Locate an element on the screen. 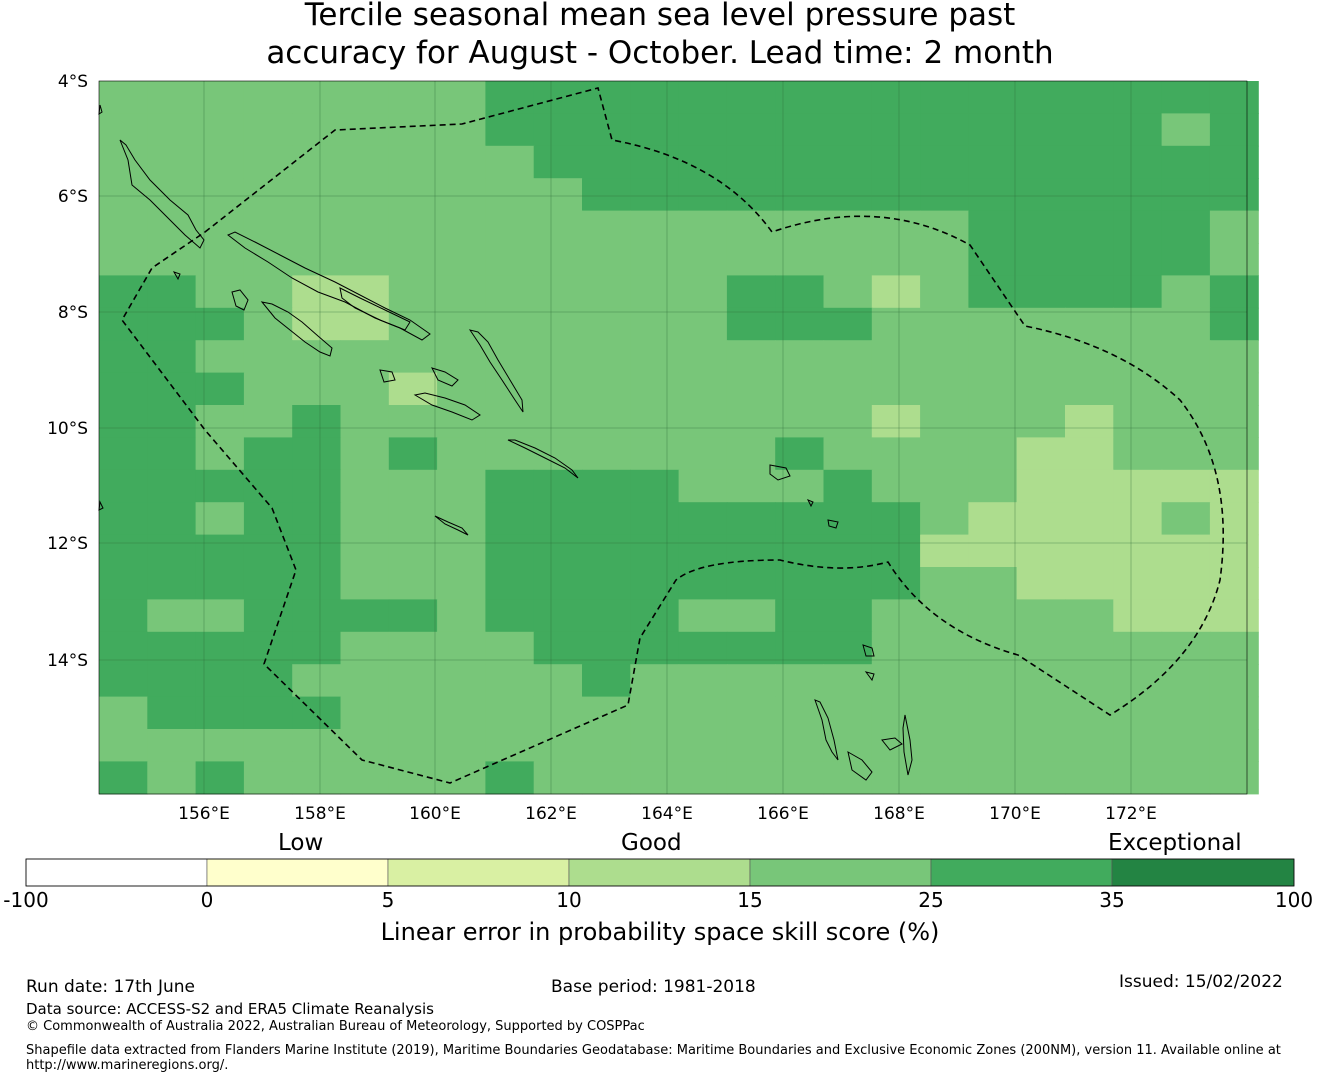 This screenshot has height=1080, width=1320. longitude-label: 160°E is located at coordinates (435, 814).